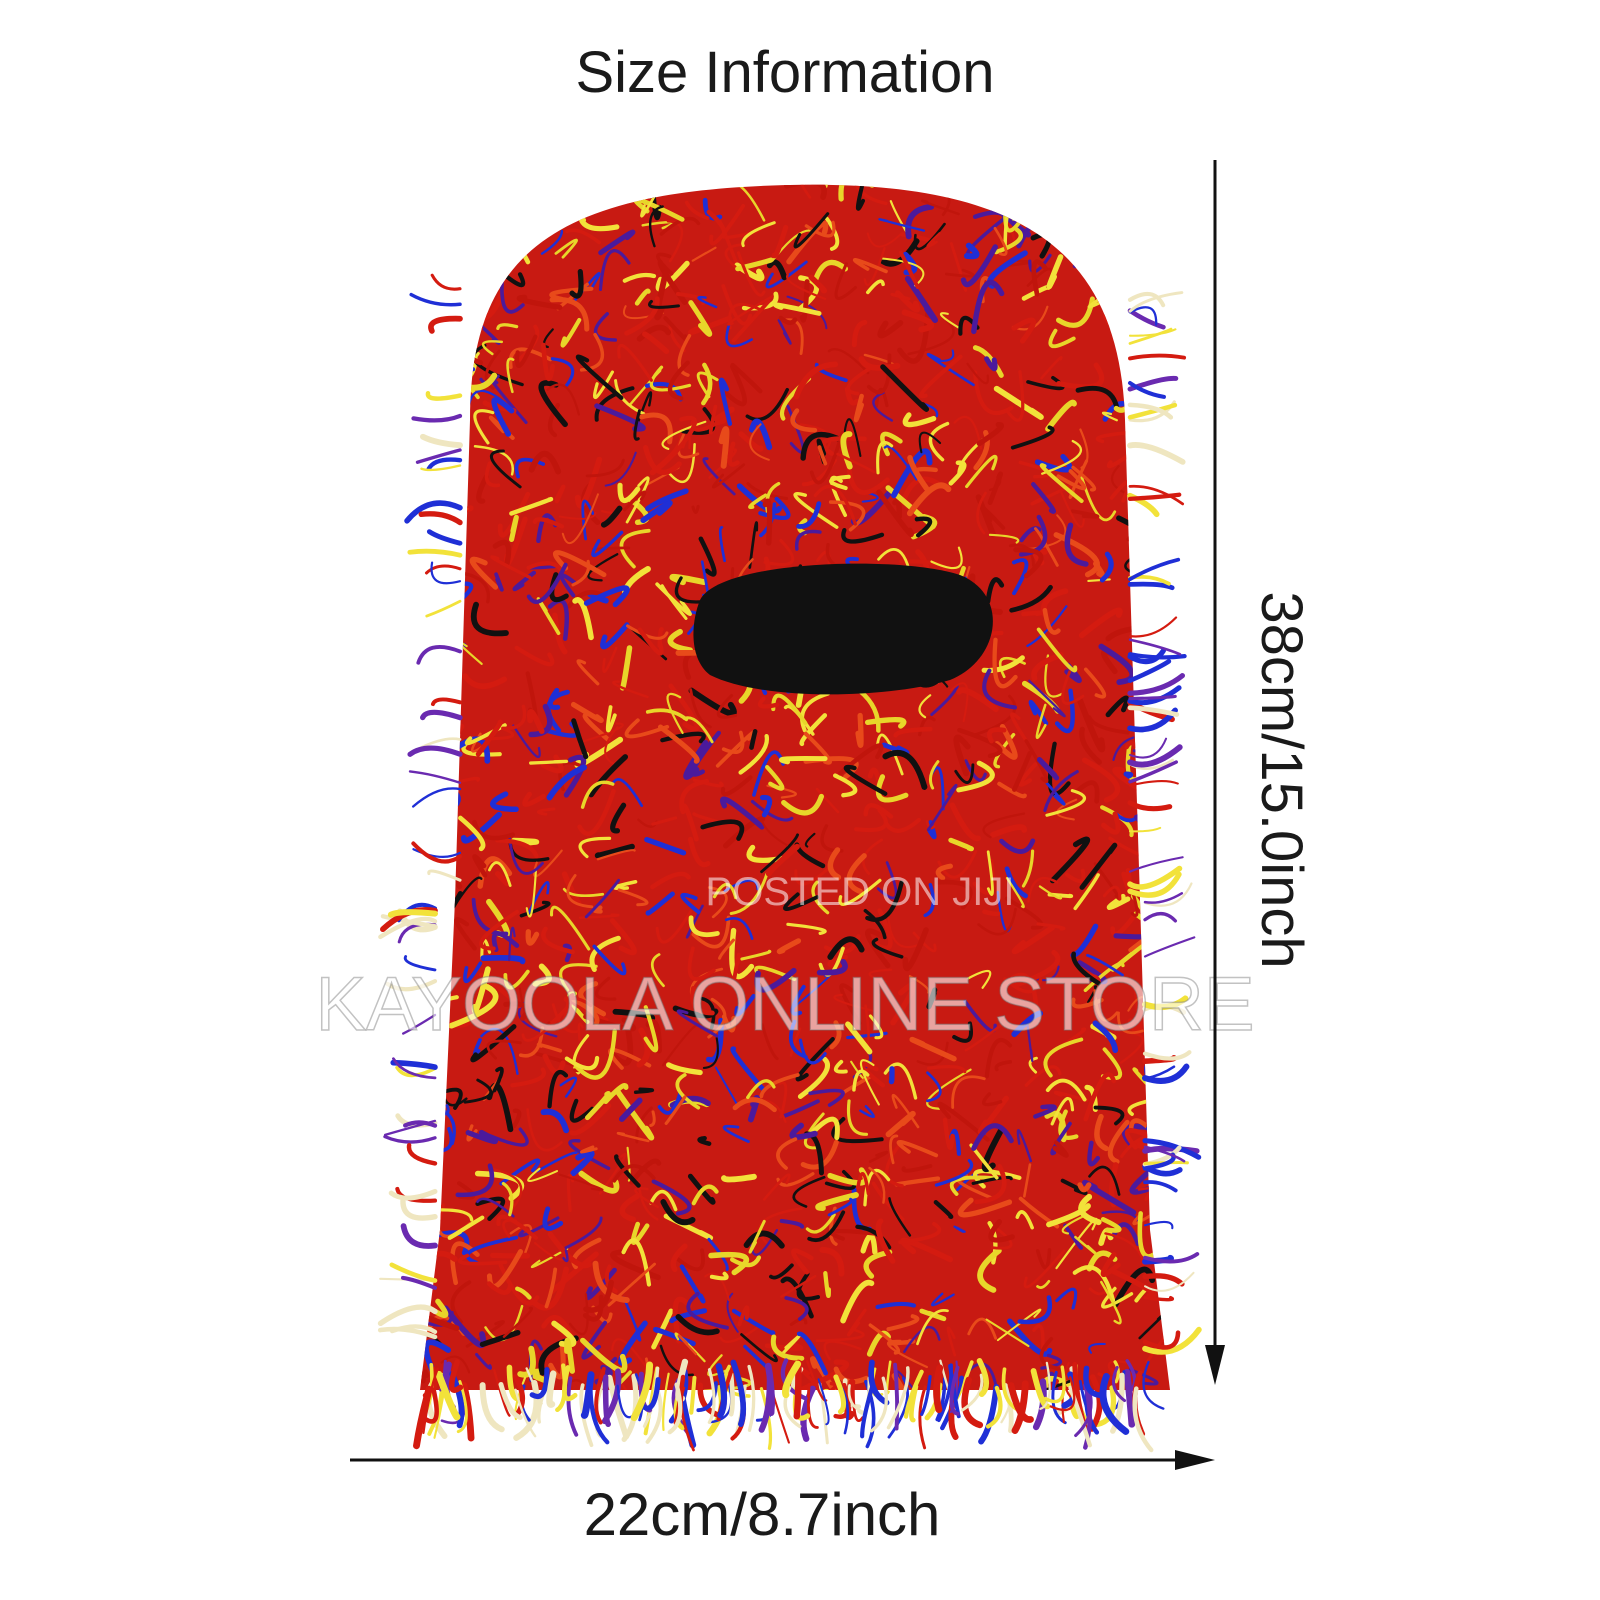 The height and width of the screenshot is (1600, 1600). I want to click on arrow-head, so click(1215, 1365).